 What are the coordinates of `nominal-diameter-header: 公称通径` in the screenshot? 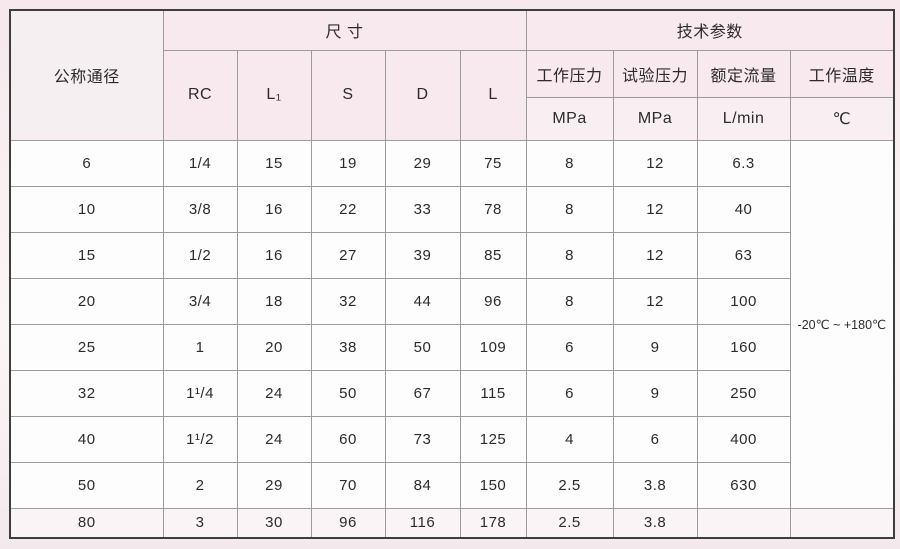 It's located at (86, 75).